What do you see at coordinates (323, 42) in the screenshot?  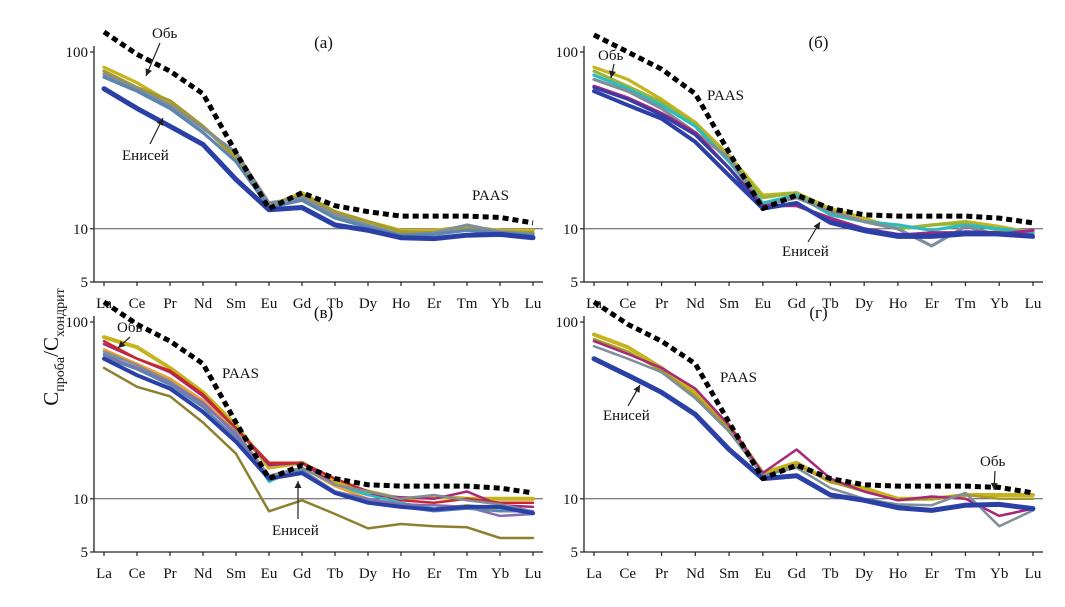 I see `panel-label: (а)` at bounding box center [323, 42].